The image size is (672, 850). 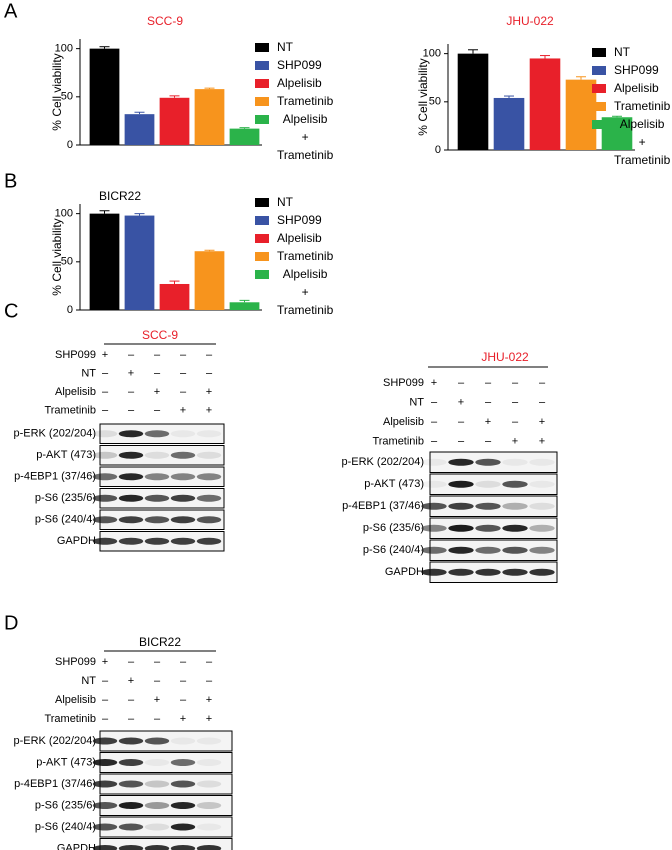 I want to click on chart-title: JHU-022, so click(x=530, y=21).